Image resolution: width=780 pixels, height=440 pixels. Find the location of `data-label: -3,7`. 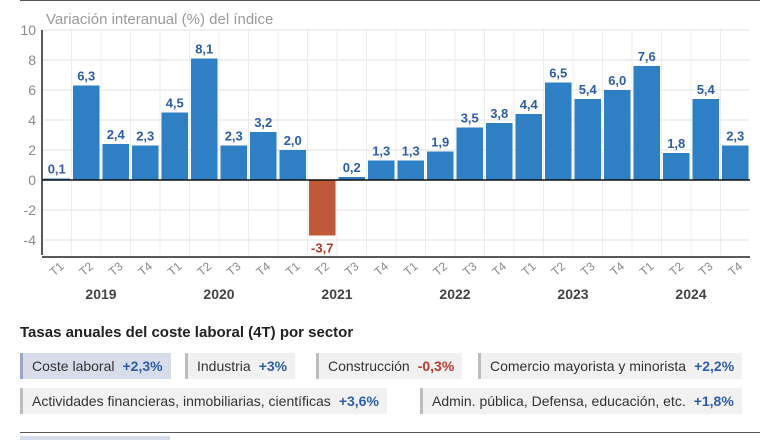

data-label: -3,7 is located at coordinates (322, 248).